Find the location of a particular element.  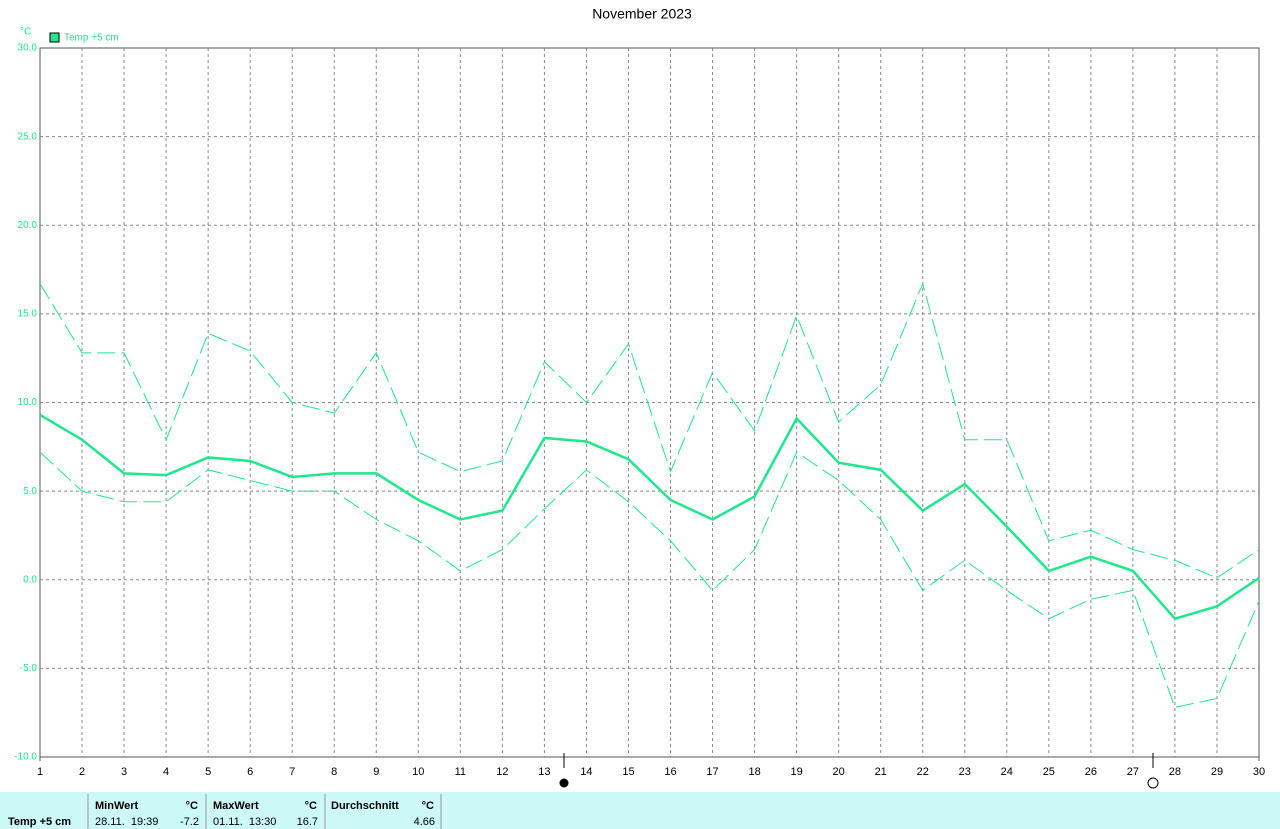

x-tick-label: 13 is located at coordinates (544, 772).